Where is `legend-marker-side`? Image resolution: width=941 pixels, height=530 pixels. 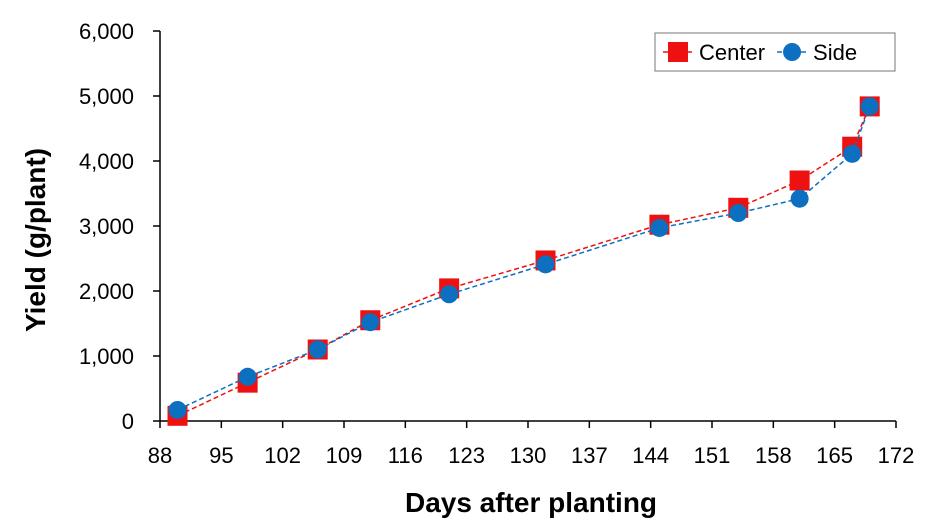
legend-marker-side is located at coordinates (792, 52).